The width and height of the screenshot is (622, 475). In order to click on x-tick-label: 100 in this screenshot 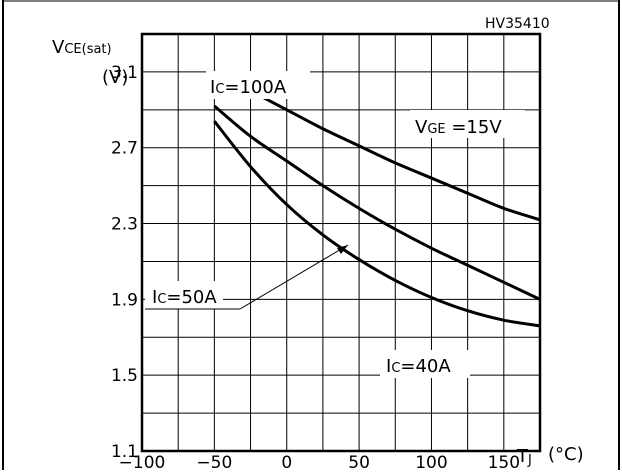, I will do `click(431, 461)`.